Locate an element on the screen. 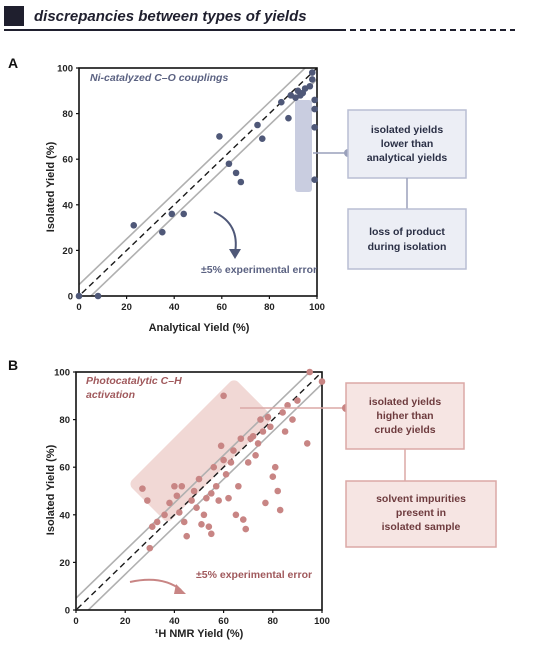 The image size is (539, 664). y-tick-label: 100 is located at coordinates (65, 69).